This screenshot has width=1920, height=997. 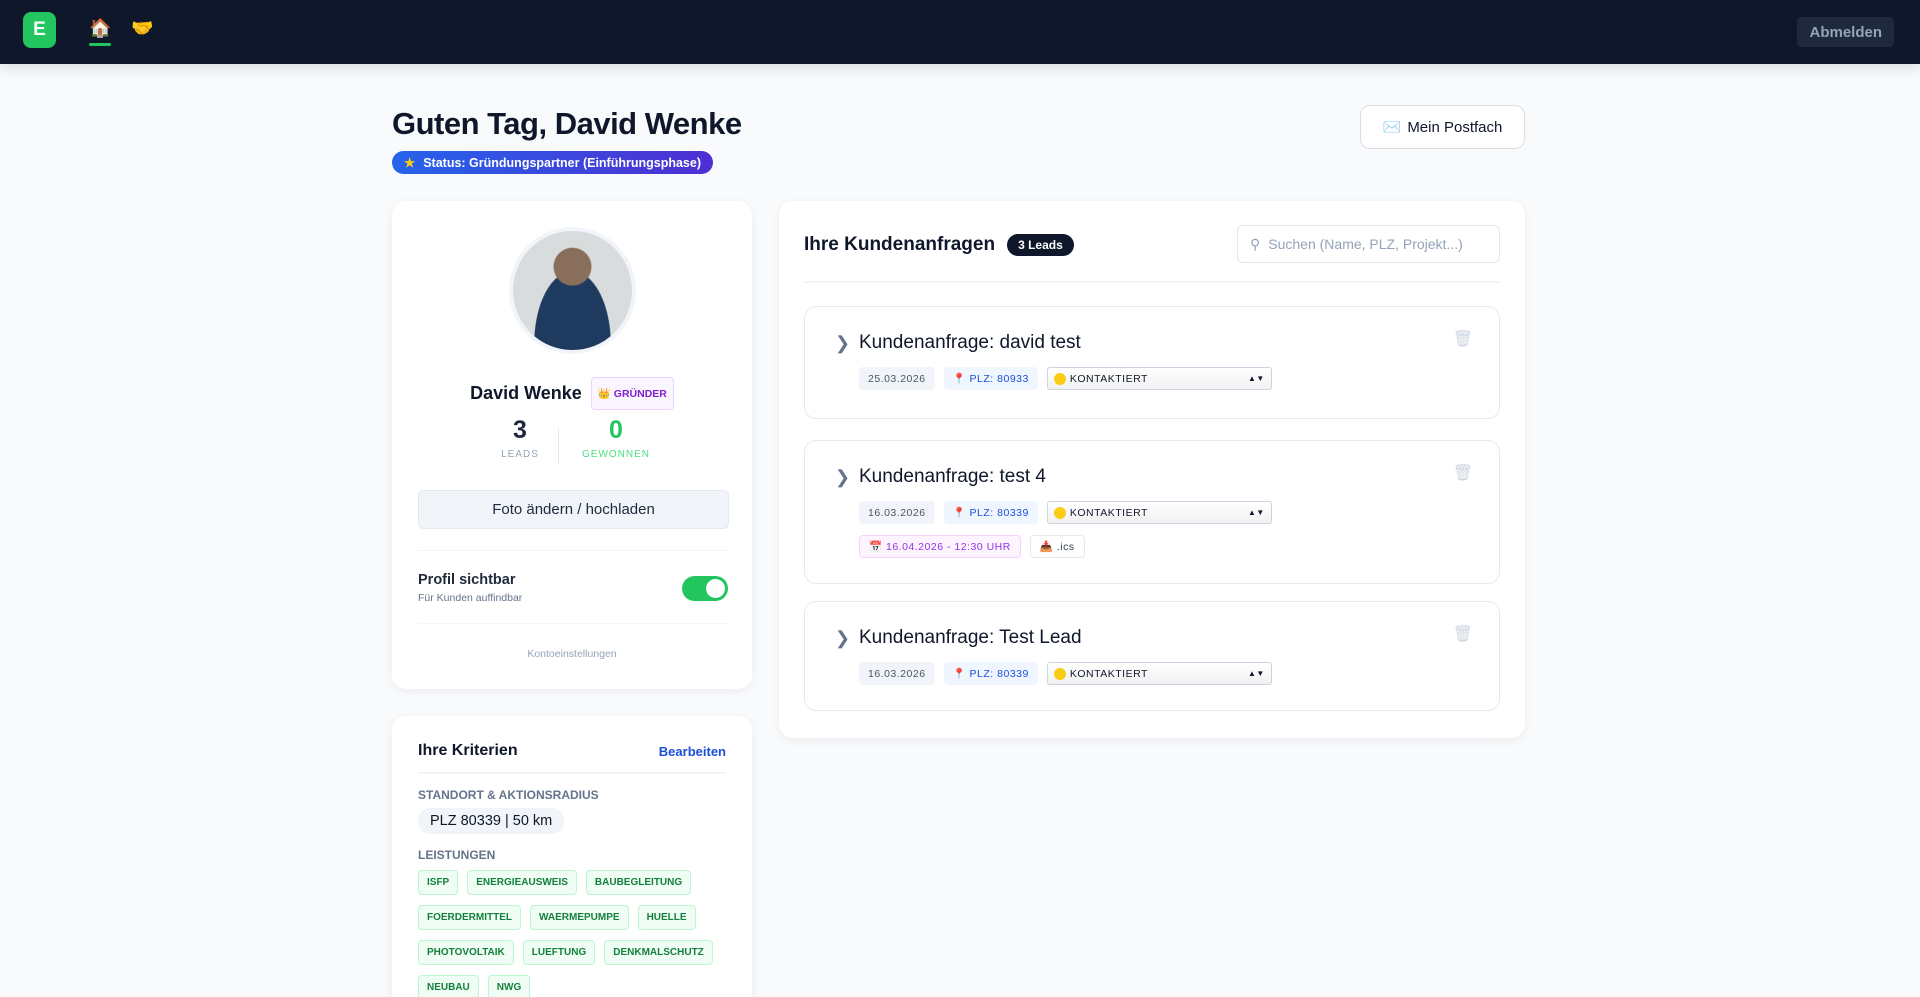 I want to click on mailbox-label: Mein Postfach, so click(x=1455, y=127).